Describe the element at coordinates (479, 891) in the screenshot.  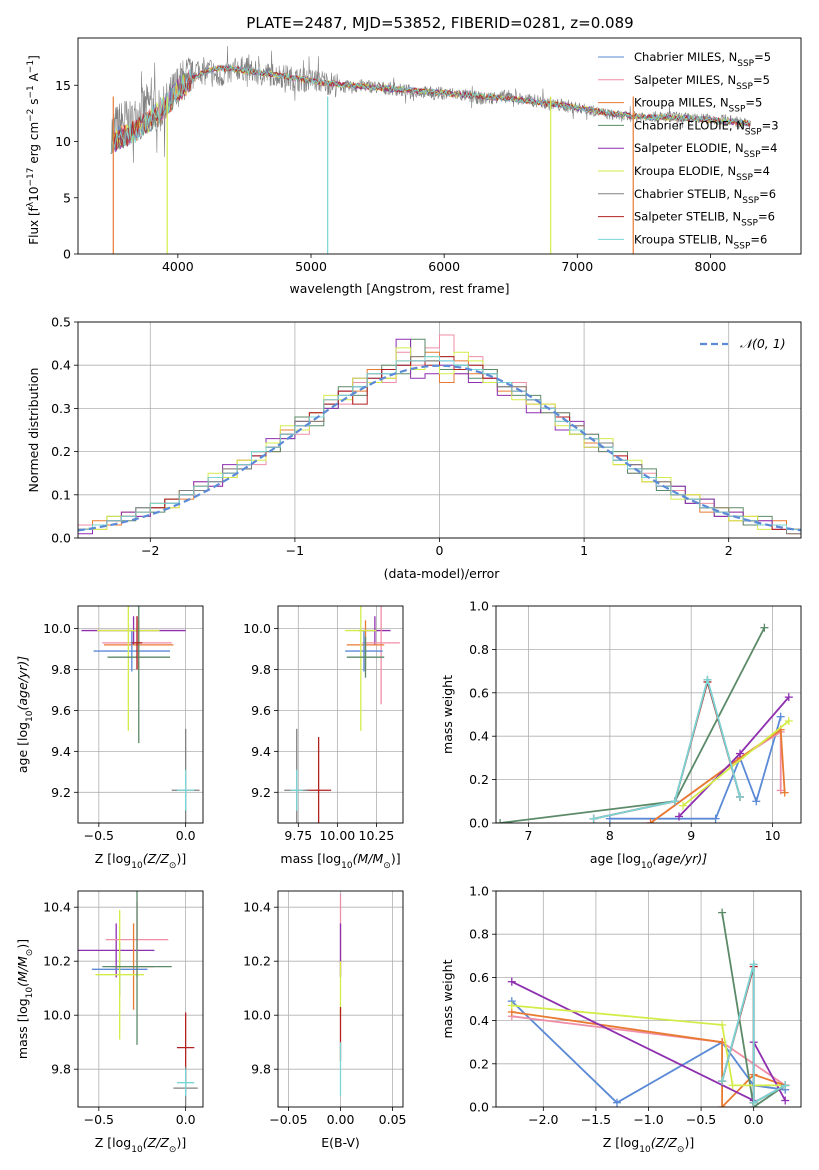
I see `y-tick-label: 1.0` at that location.